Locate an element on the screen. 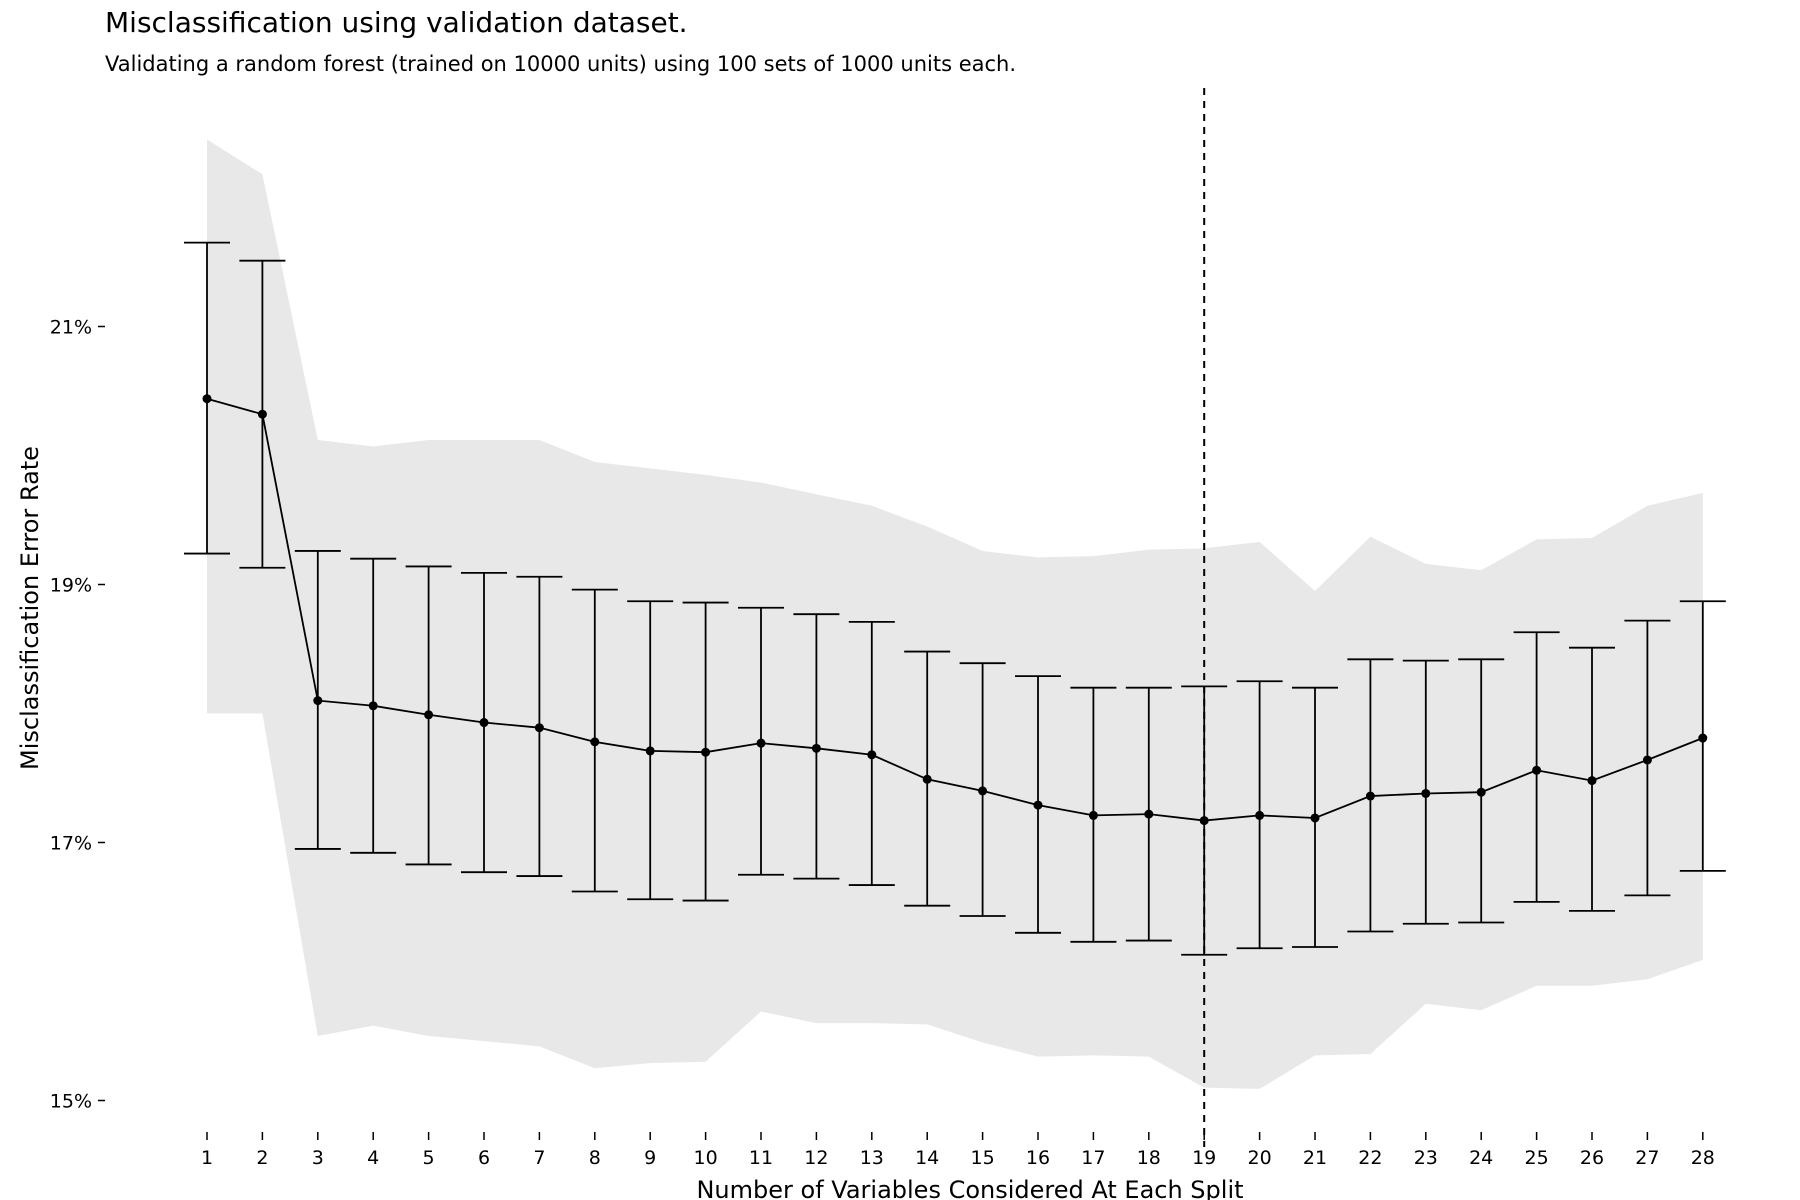 The height and width of the screenshot is (1200, 1800). x-tick-label: 15 is located at coordinates (983, 1158).